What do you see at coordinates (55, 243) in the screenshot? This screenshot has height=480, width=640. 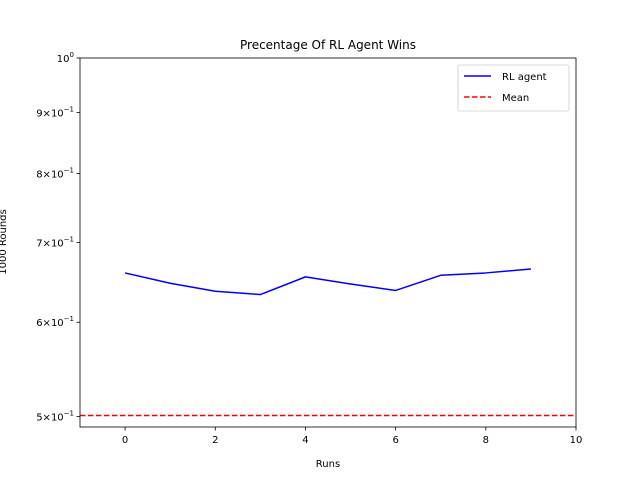 I see `y-tick-label: 7×10⁻¹` at bounding box center [55, 243].